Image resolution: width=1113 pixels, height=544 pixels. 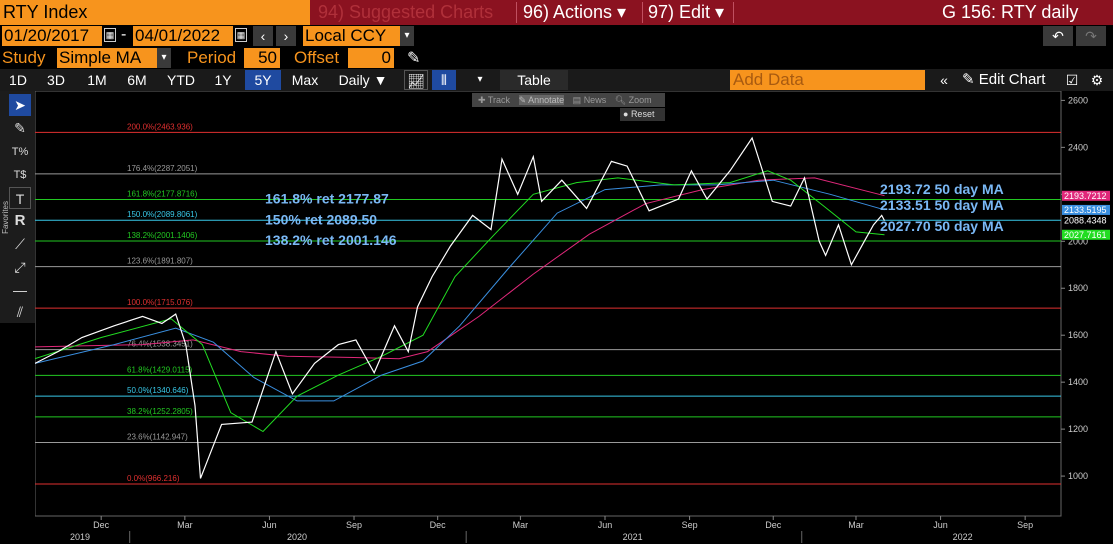 What do you see at coordinates (589, 100) in the screenshot?
I see `news-button: ▤ News` at bounding box center [589, 100].